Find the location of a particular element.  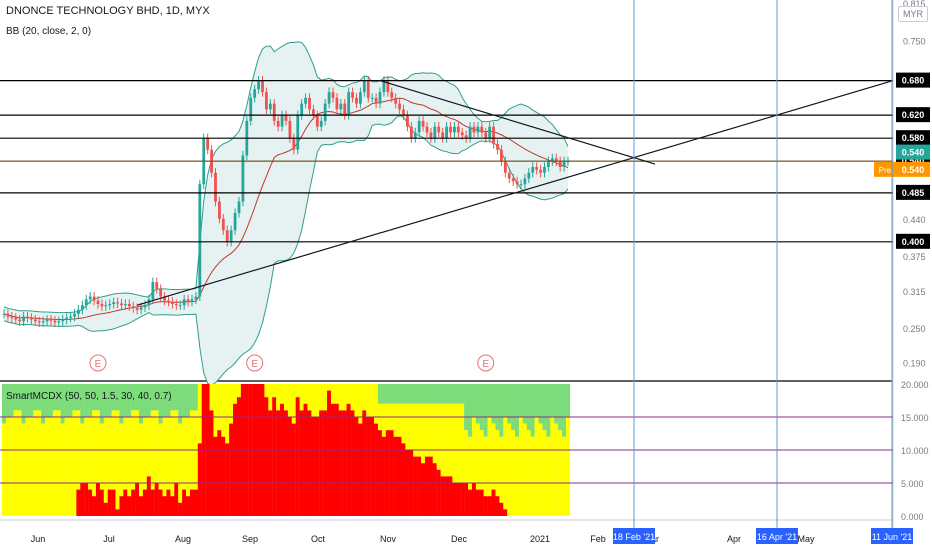

bb-indicator-legend: BB (20, close, 2, 0) is located at coordinates (49, 31).